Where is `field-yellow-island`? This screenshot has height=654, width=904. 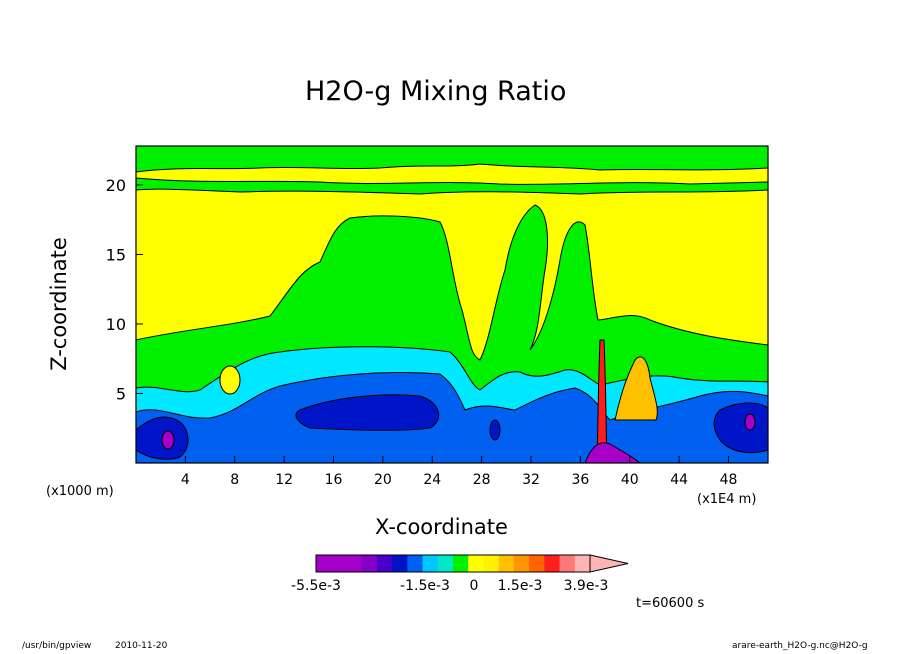 field-yellow-island is located at coordinates (230, 380).